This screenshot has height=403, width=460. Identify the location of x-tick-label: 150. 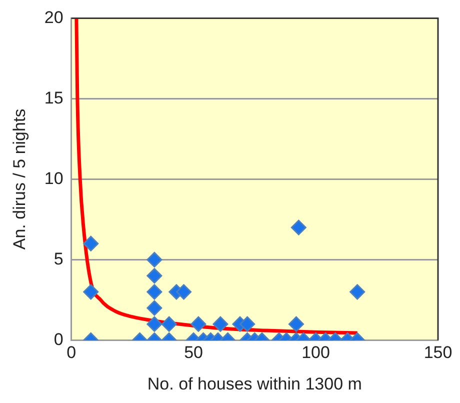
(438, 352).